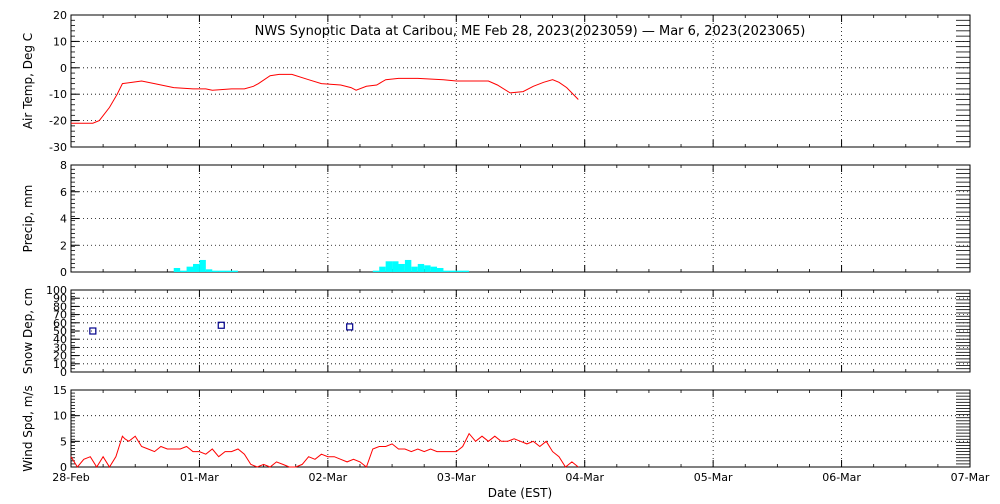 The height and width of the screenshot is (504, 1000). What do you see at coordinates (28, 219) in the screenshot?
I see `y-axis-label: Precip, mm` at bounding box center [28, 219].